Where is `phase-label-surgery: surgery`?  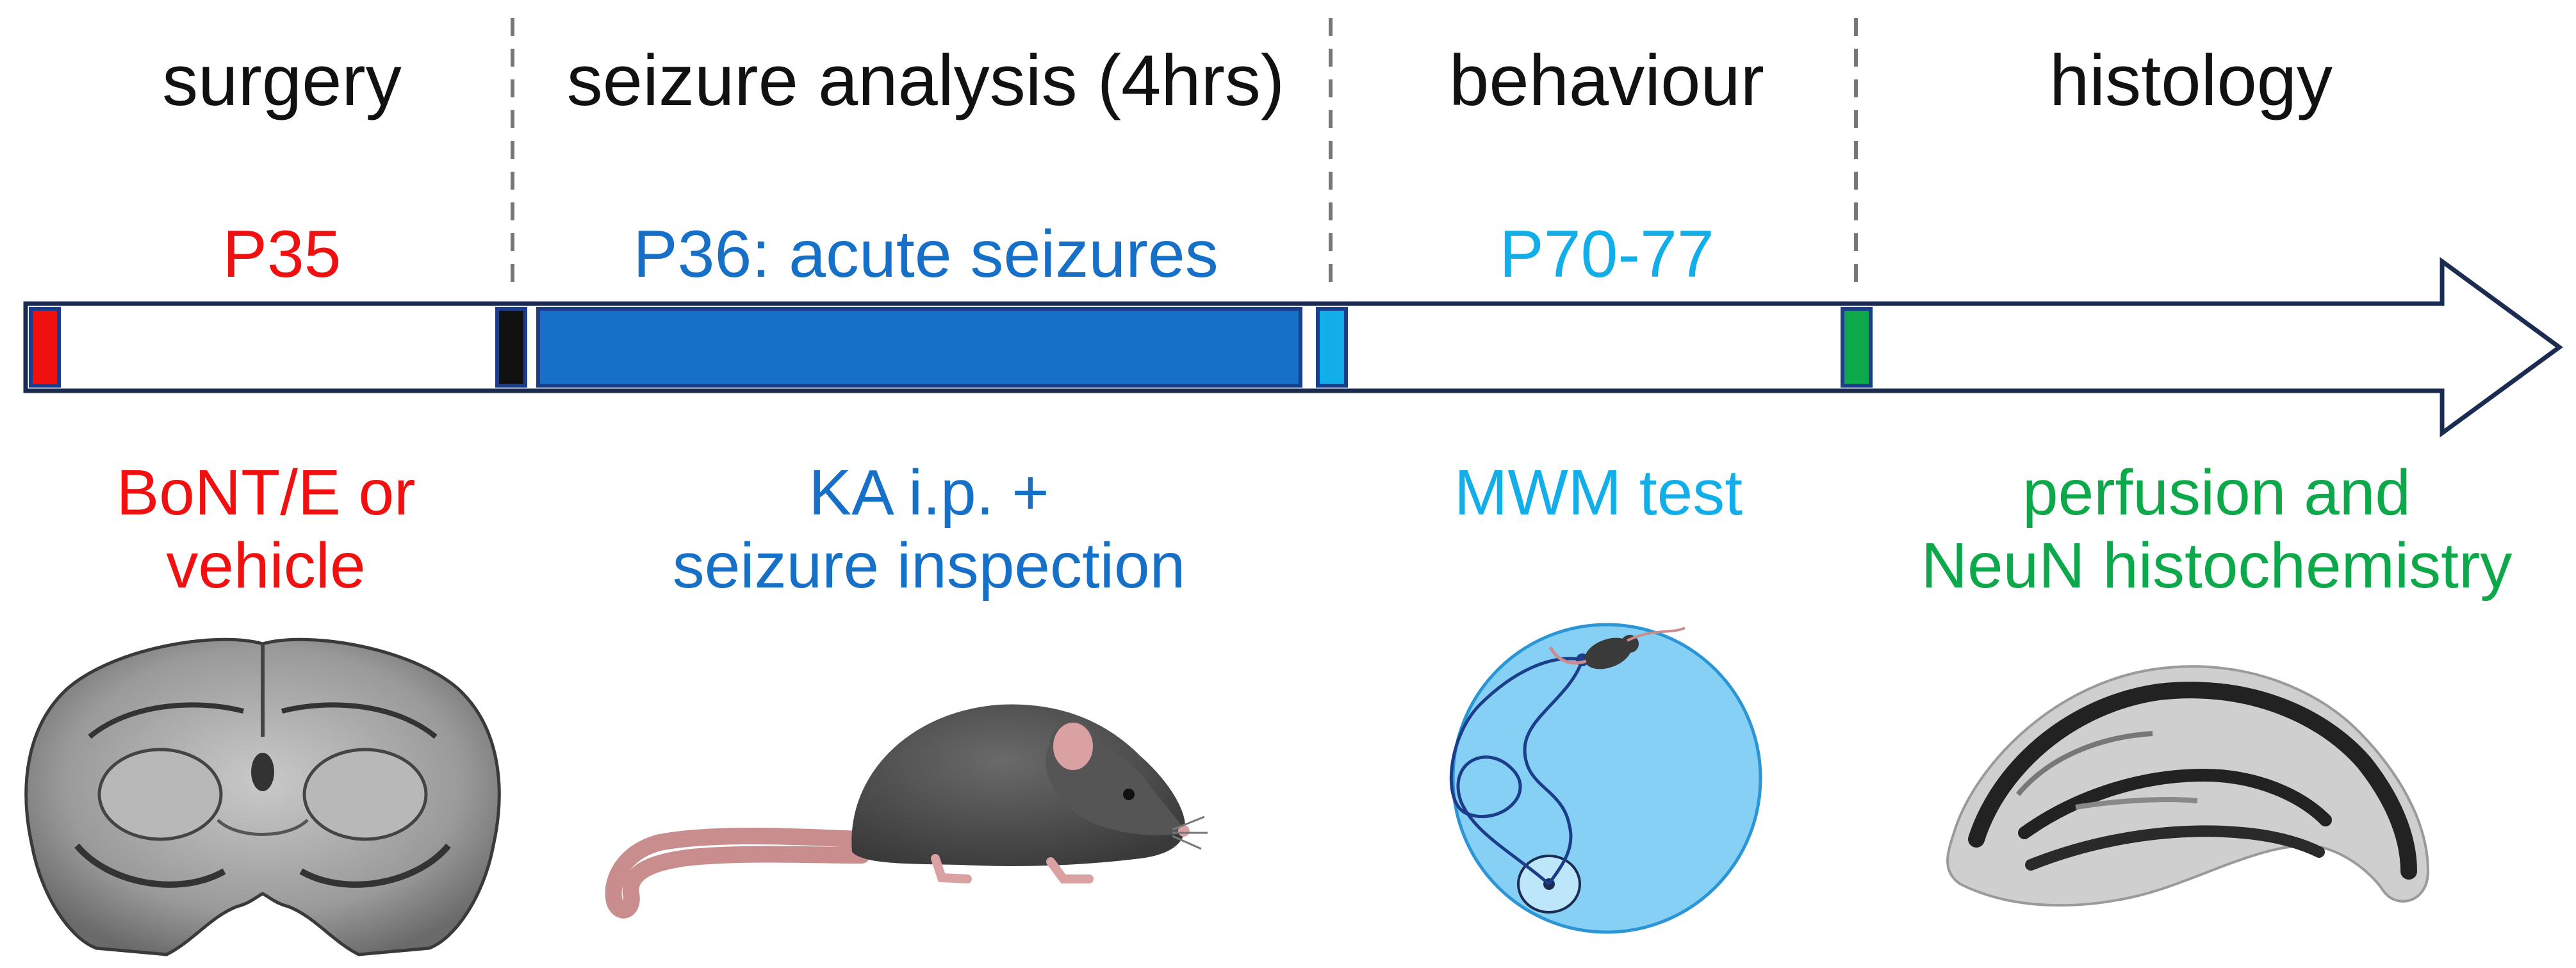
phase-label-surgery: surgery is located at coordinates (282, 80).